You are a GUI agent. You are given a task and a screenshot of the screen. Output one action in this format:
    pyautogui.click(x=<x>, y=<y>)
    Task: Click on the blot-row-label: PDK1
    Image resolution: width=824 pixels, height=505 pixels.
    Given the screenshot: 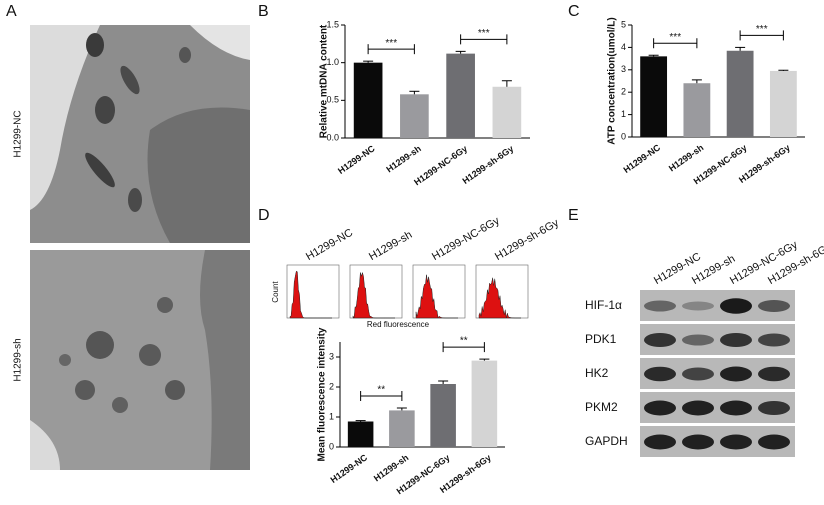 What is the action you would take?
    pyautogui.click(x=601, y=339)
    